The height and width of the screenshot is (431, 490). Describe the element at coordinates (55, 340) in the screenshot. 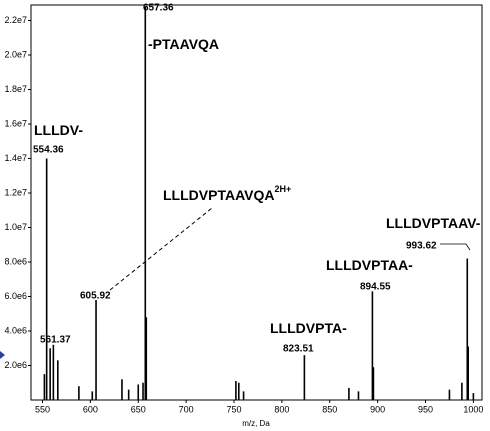

I see `peak-label: 561.37` at that location.